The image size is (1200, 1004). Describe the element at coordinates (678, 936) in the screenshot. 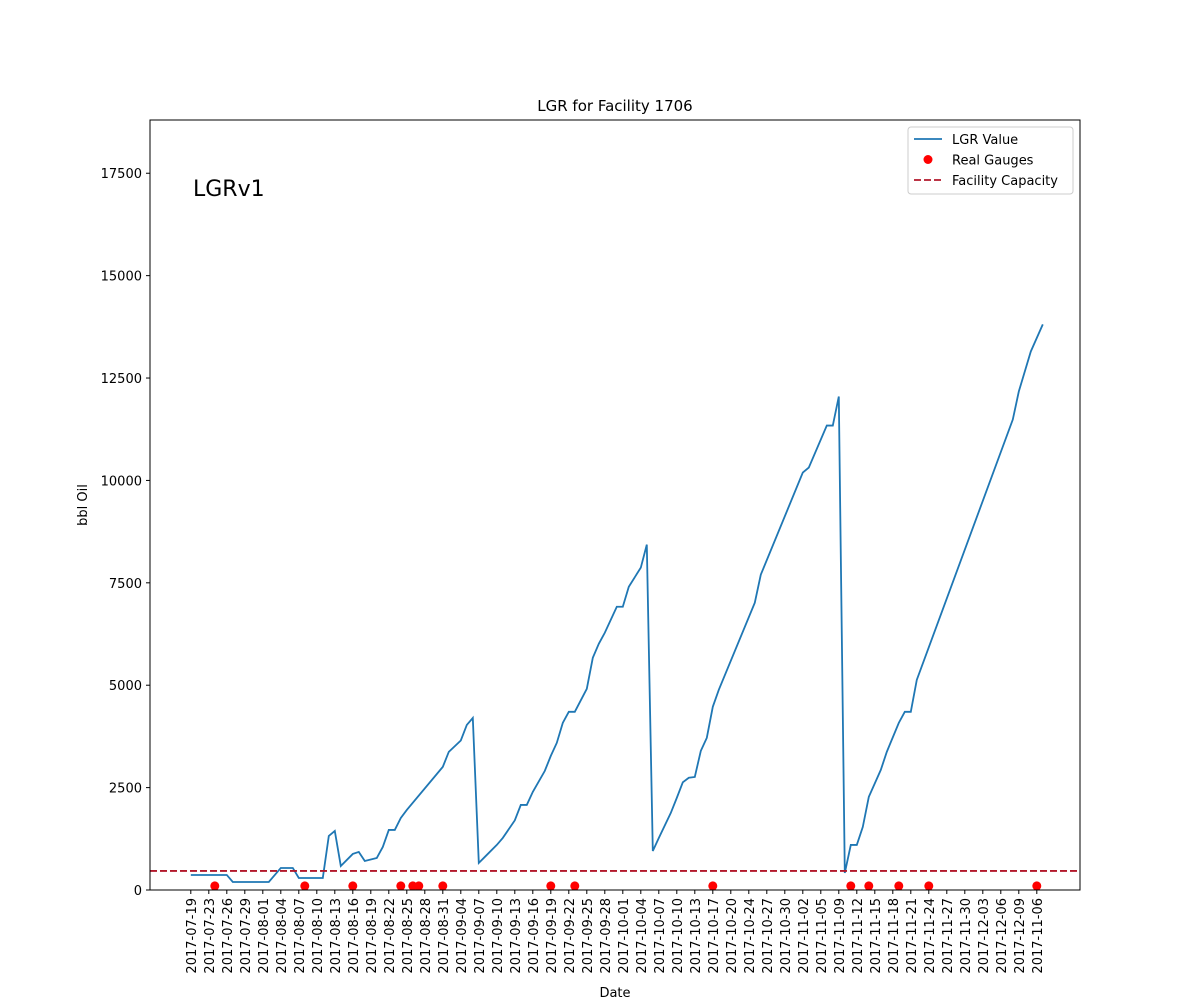

I see `x-tick-label: 2017-10-10` at that location.